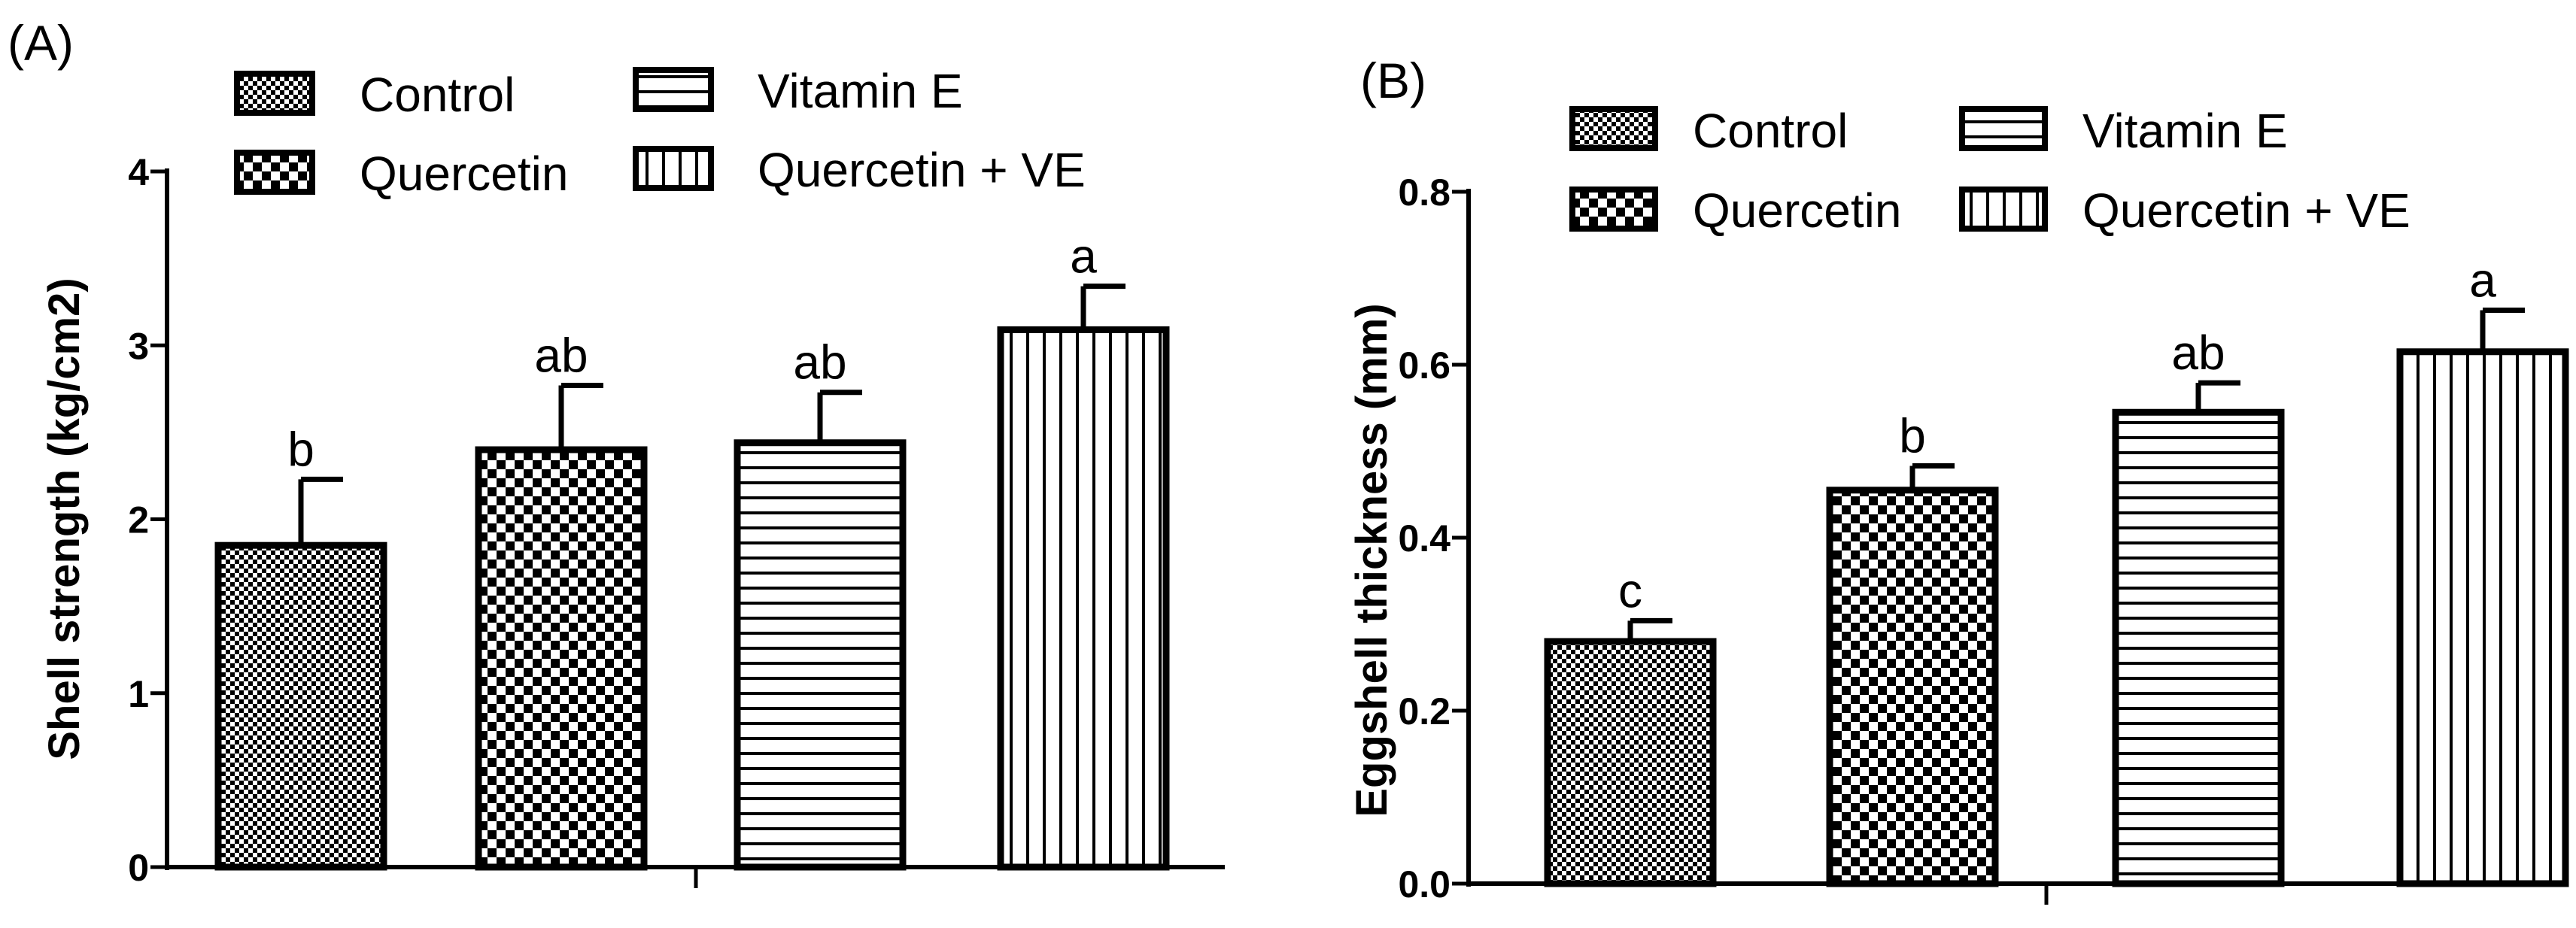  I want to click on y-tick-label: 0, so click(138, 868).